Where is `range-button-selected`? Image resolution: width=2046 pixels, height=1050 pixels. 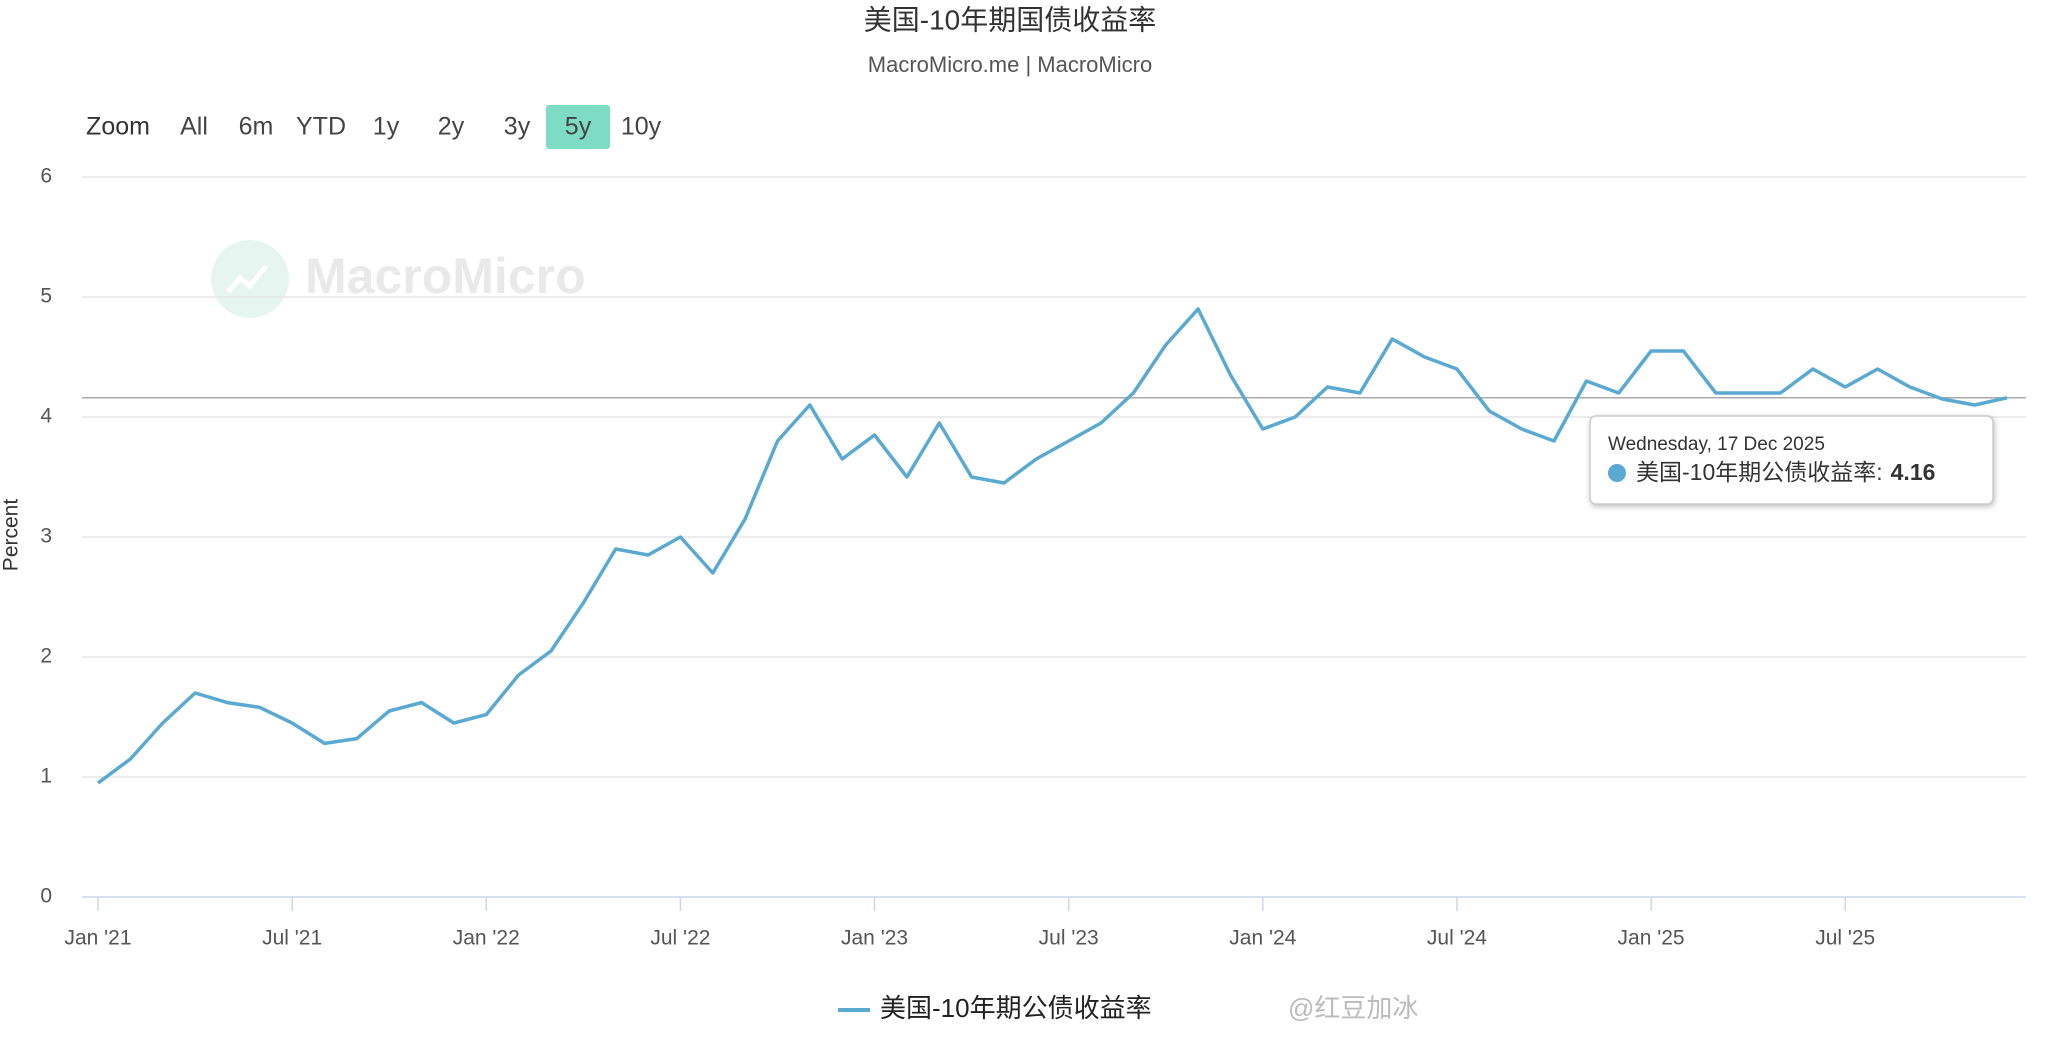 range-button-selected is located at coordinates (578, 127).